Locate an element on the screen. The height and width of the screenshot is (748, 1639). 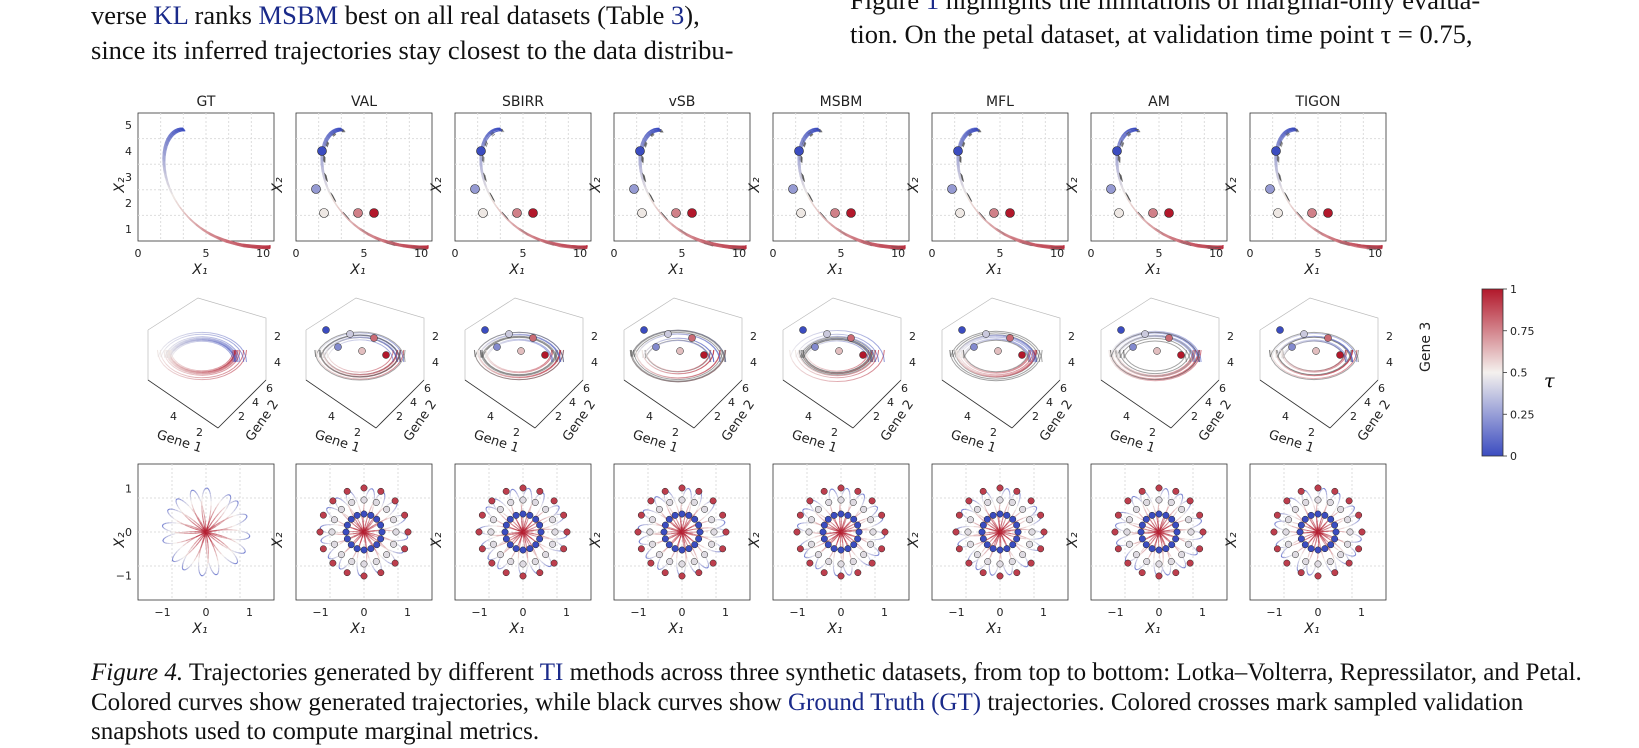
figure-1-link: 1 is located at coordinates (932, 7).